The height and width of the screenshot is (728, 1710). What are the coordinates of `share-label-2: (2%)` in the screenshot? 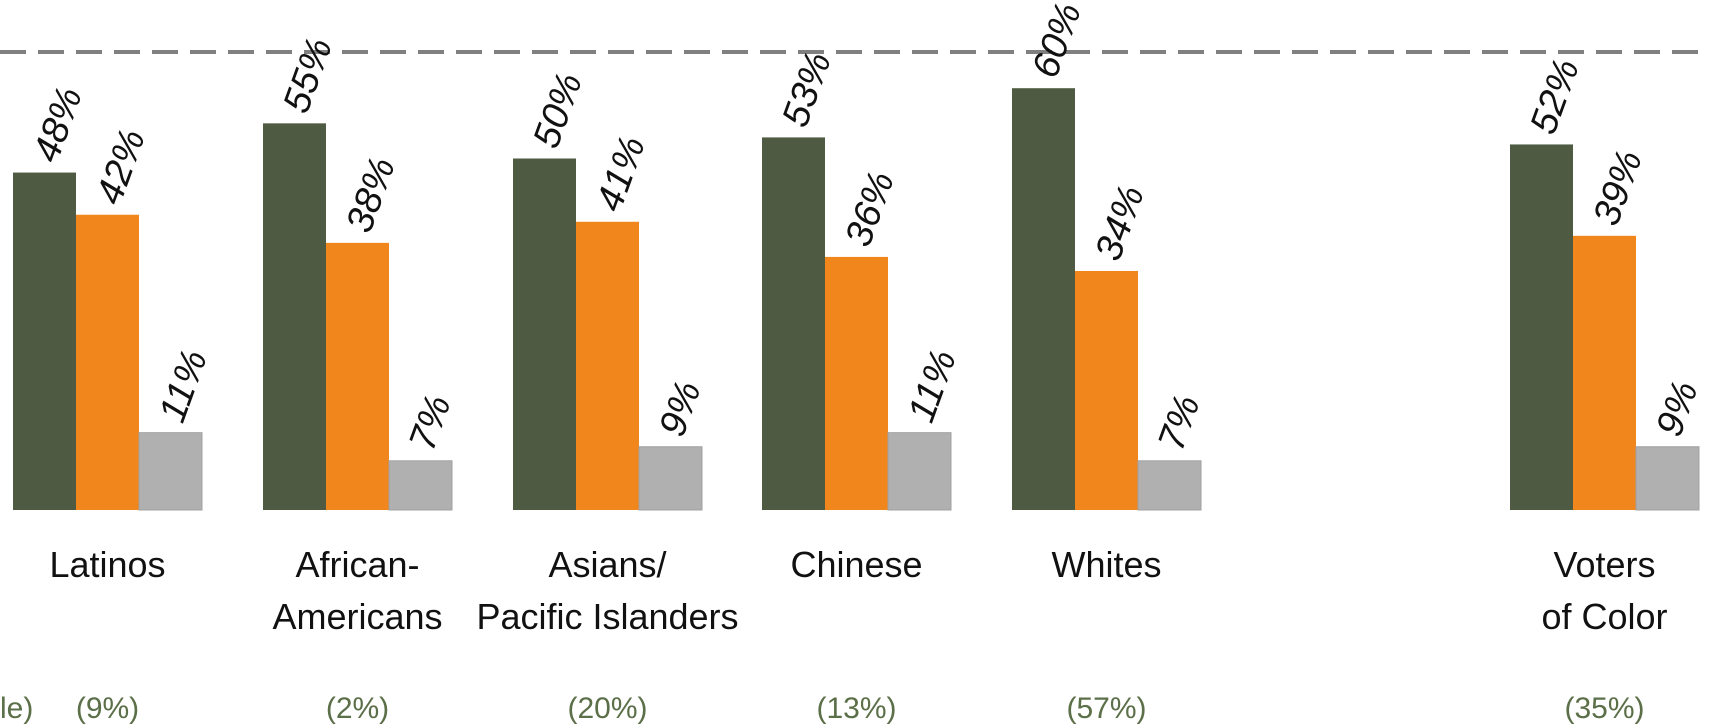 It's located at (357, 708).